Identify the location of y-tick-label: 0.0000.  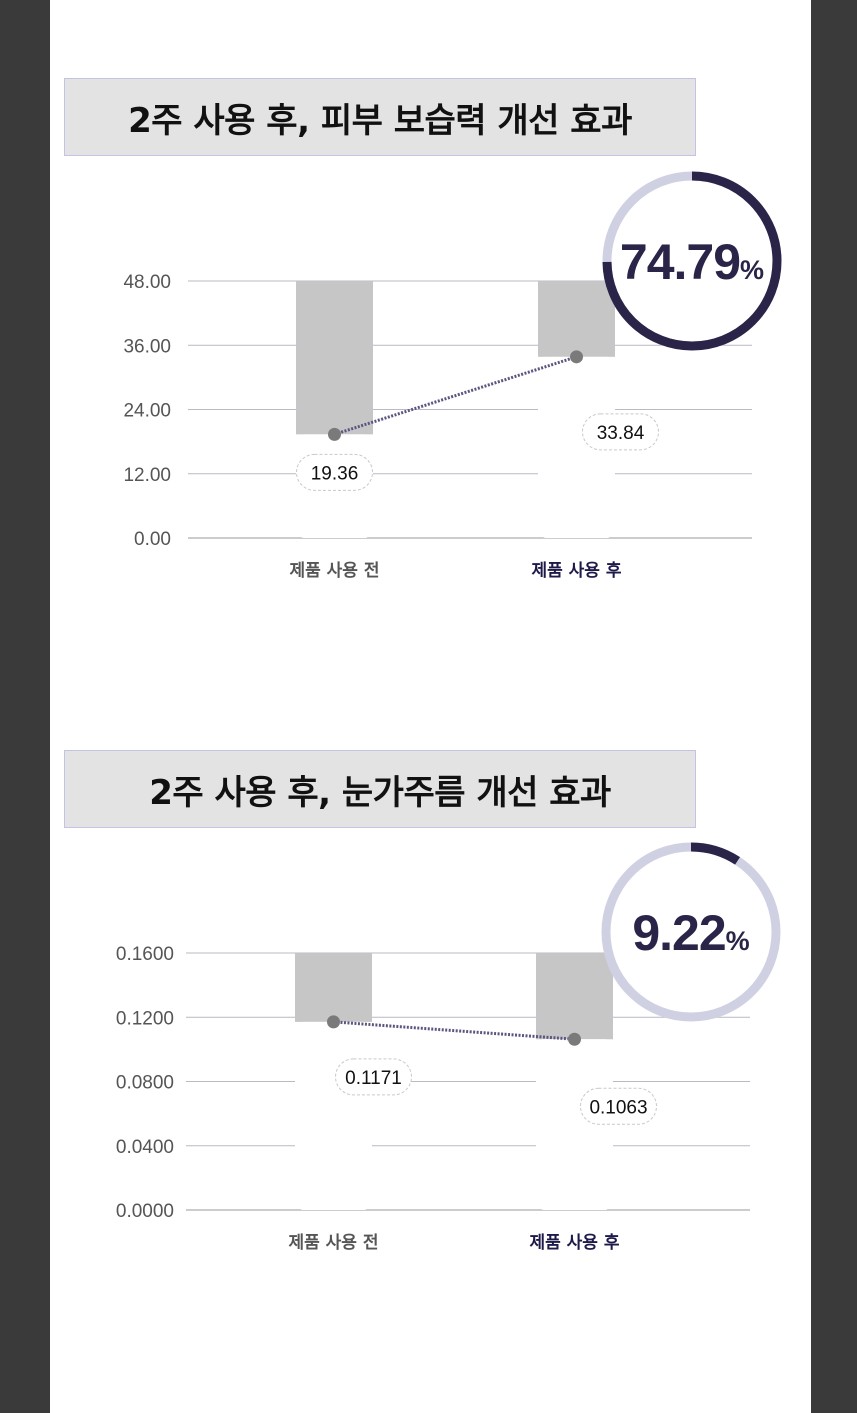
(145, 1211).